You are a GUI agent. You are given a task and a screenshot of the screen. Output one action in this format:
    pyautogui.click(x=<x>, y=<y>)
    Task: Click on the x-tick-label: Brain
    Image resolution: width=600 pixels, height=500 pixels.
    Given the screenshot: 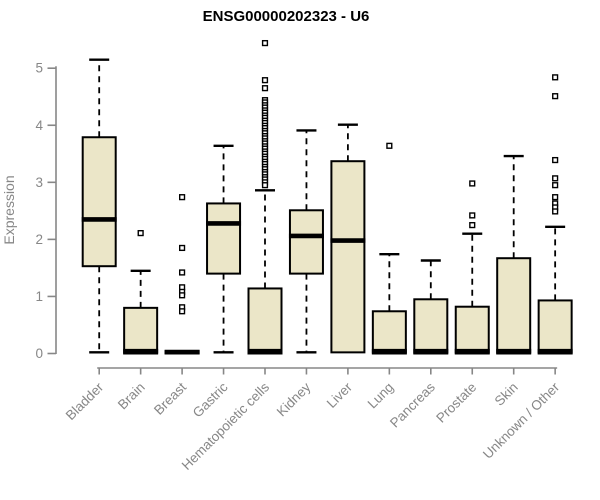 What is the action you would take?
    pyautogui.click(x=131, y=396)
    